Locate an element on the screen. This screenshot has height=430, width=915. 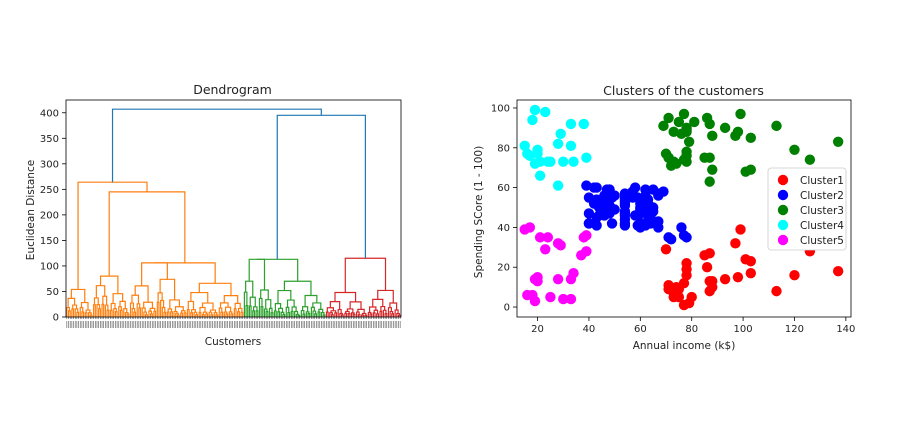
legend-label-cluster4: Cluster4 is located at coordinates (822, 226).